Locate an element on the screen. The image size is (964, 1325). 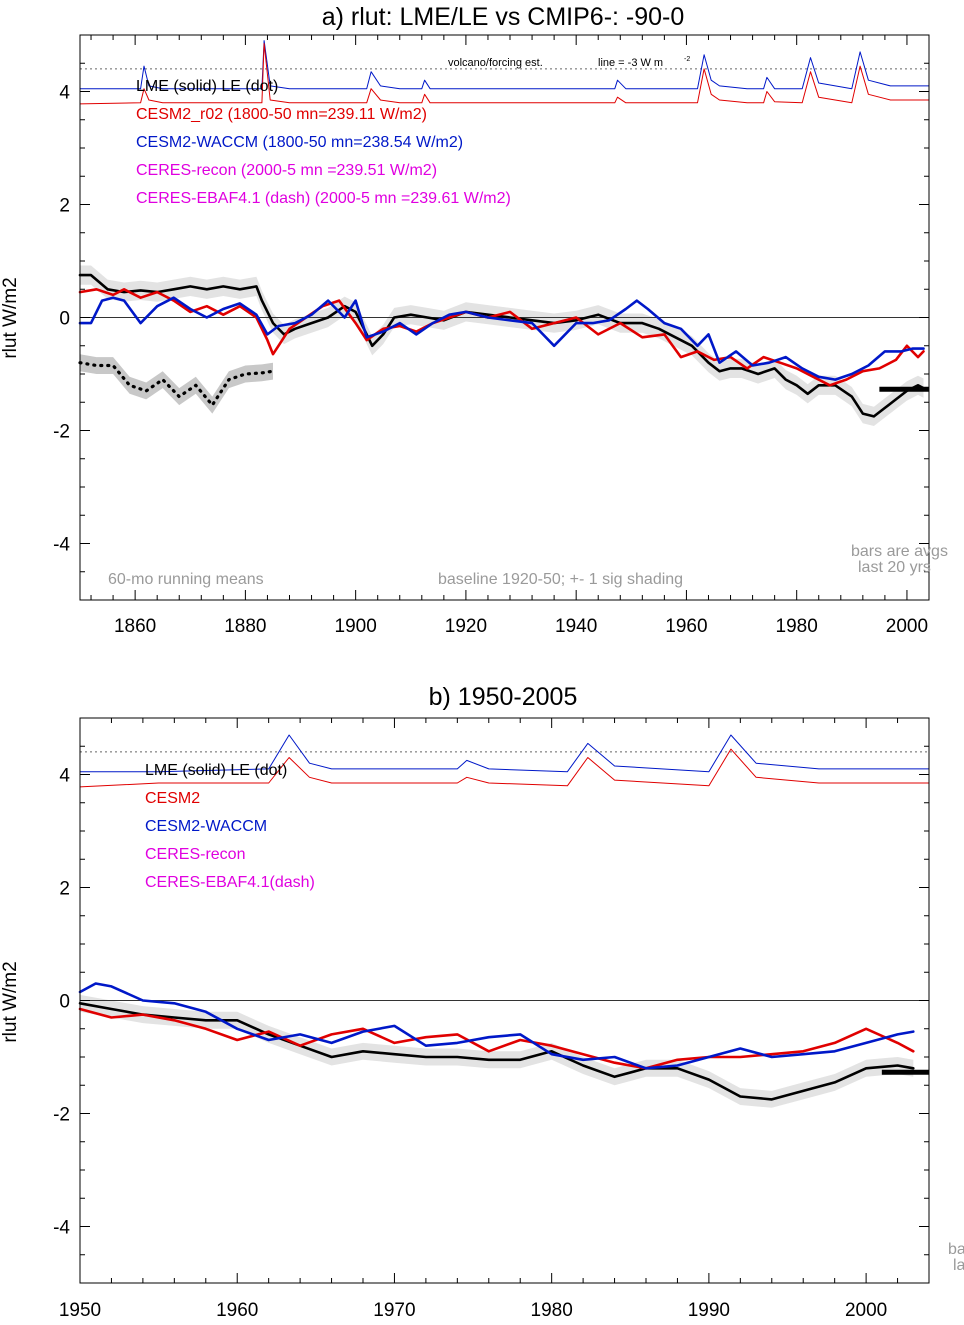
series-cesm2 is located at coordinates (496, 1038).